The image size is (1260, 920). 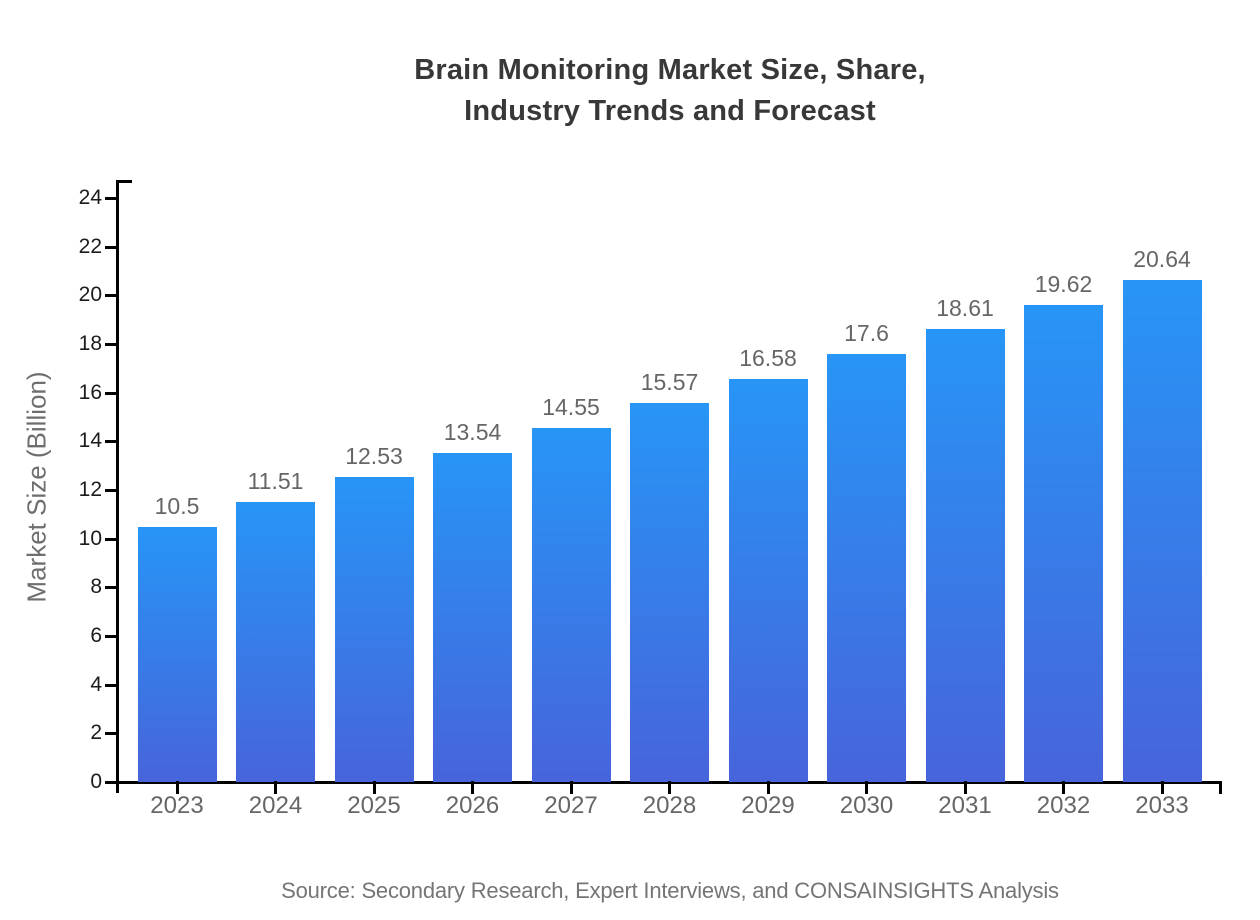 What do you see at coordinates (1063, 805) in the screenshot?
I see `x-category-label: 2032` at bounding box center [1063, 805].